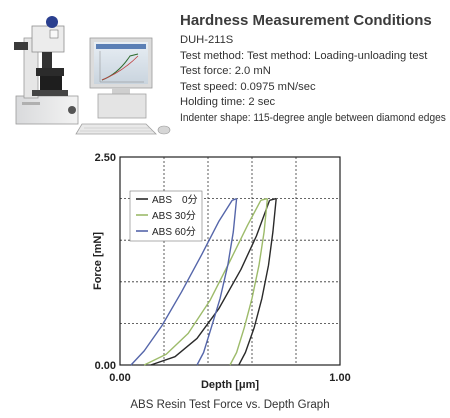 The width and height of the screenshot is (450, 418). I want to click on chart-series, so click(203, 281).